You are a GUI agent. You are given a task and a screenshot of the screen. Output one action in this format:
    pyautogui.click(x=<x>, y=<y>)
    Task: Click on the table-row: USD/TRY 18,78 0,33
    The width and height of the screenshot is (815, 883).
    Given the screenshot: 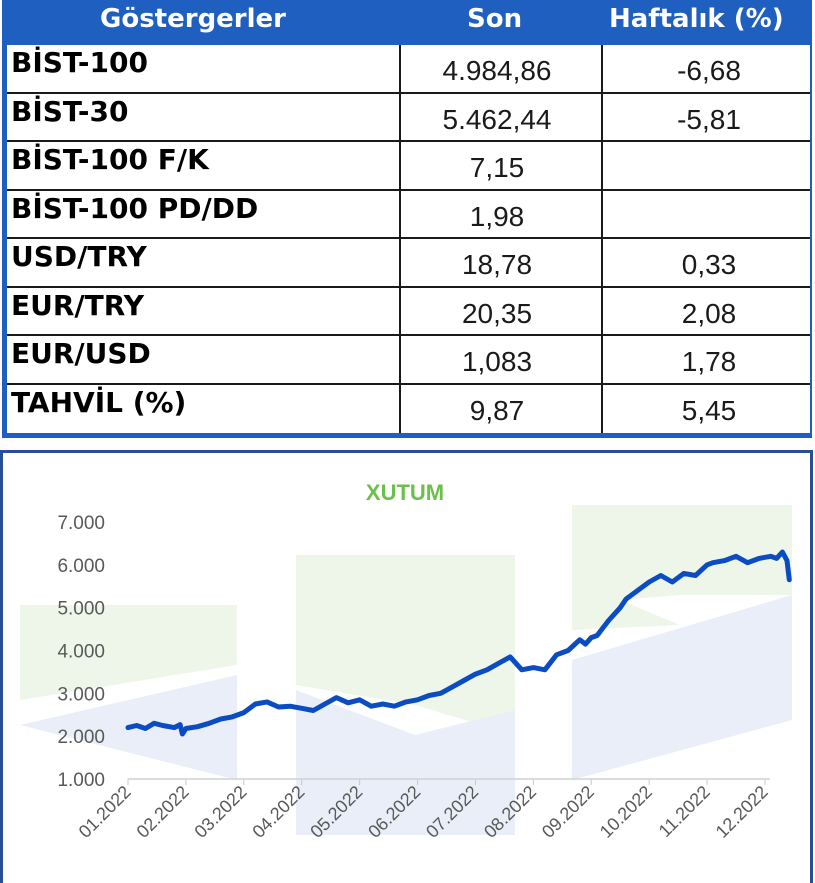 What is the action you would take?
    pyautogui.click(x=408, y=263)
    